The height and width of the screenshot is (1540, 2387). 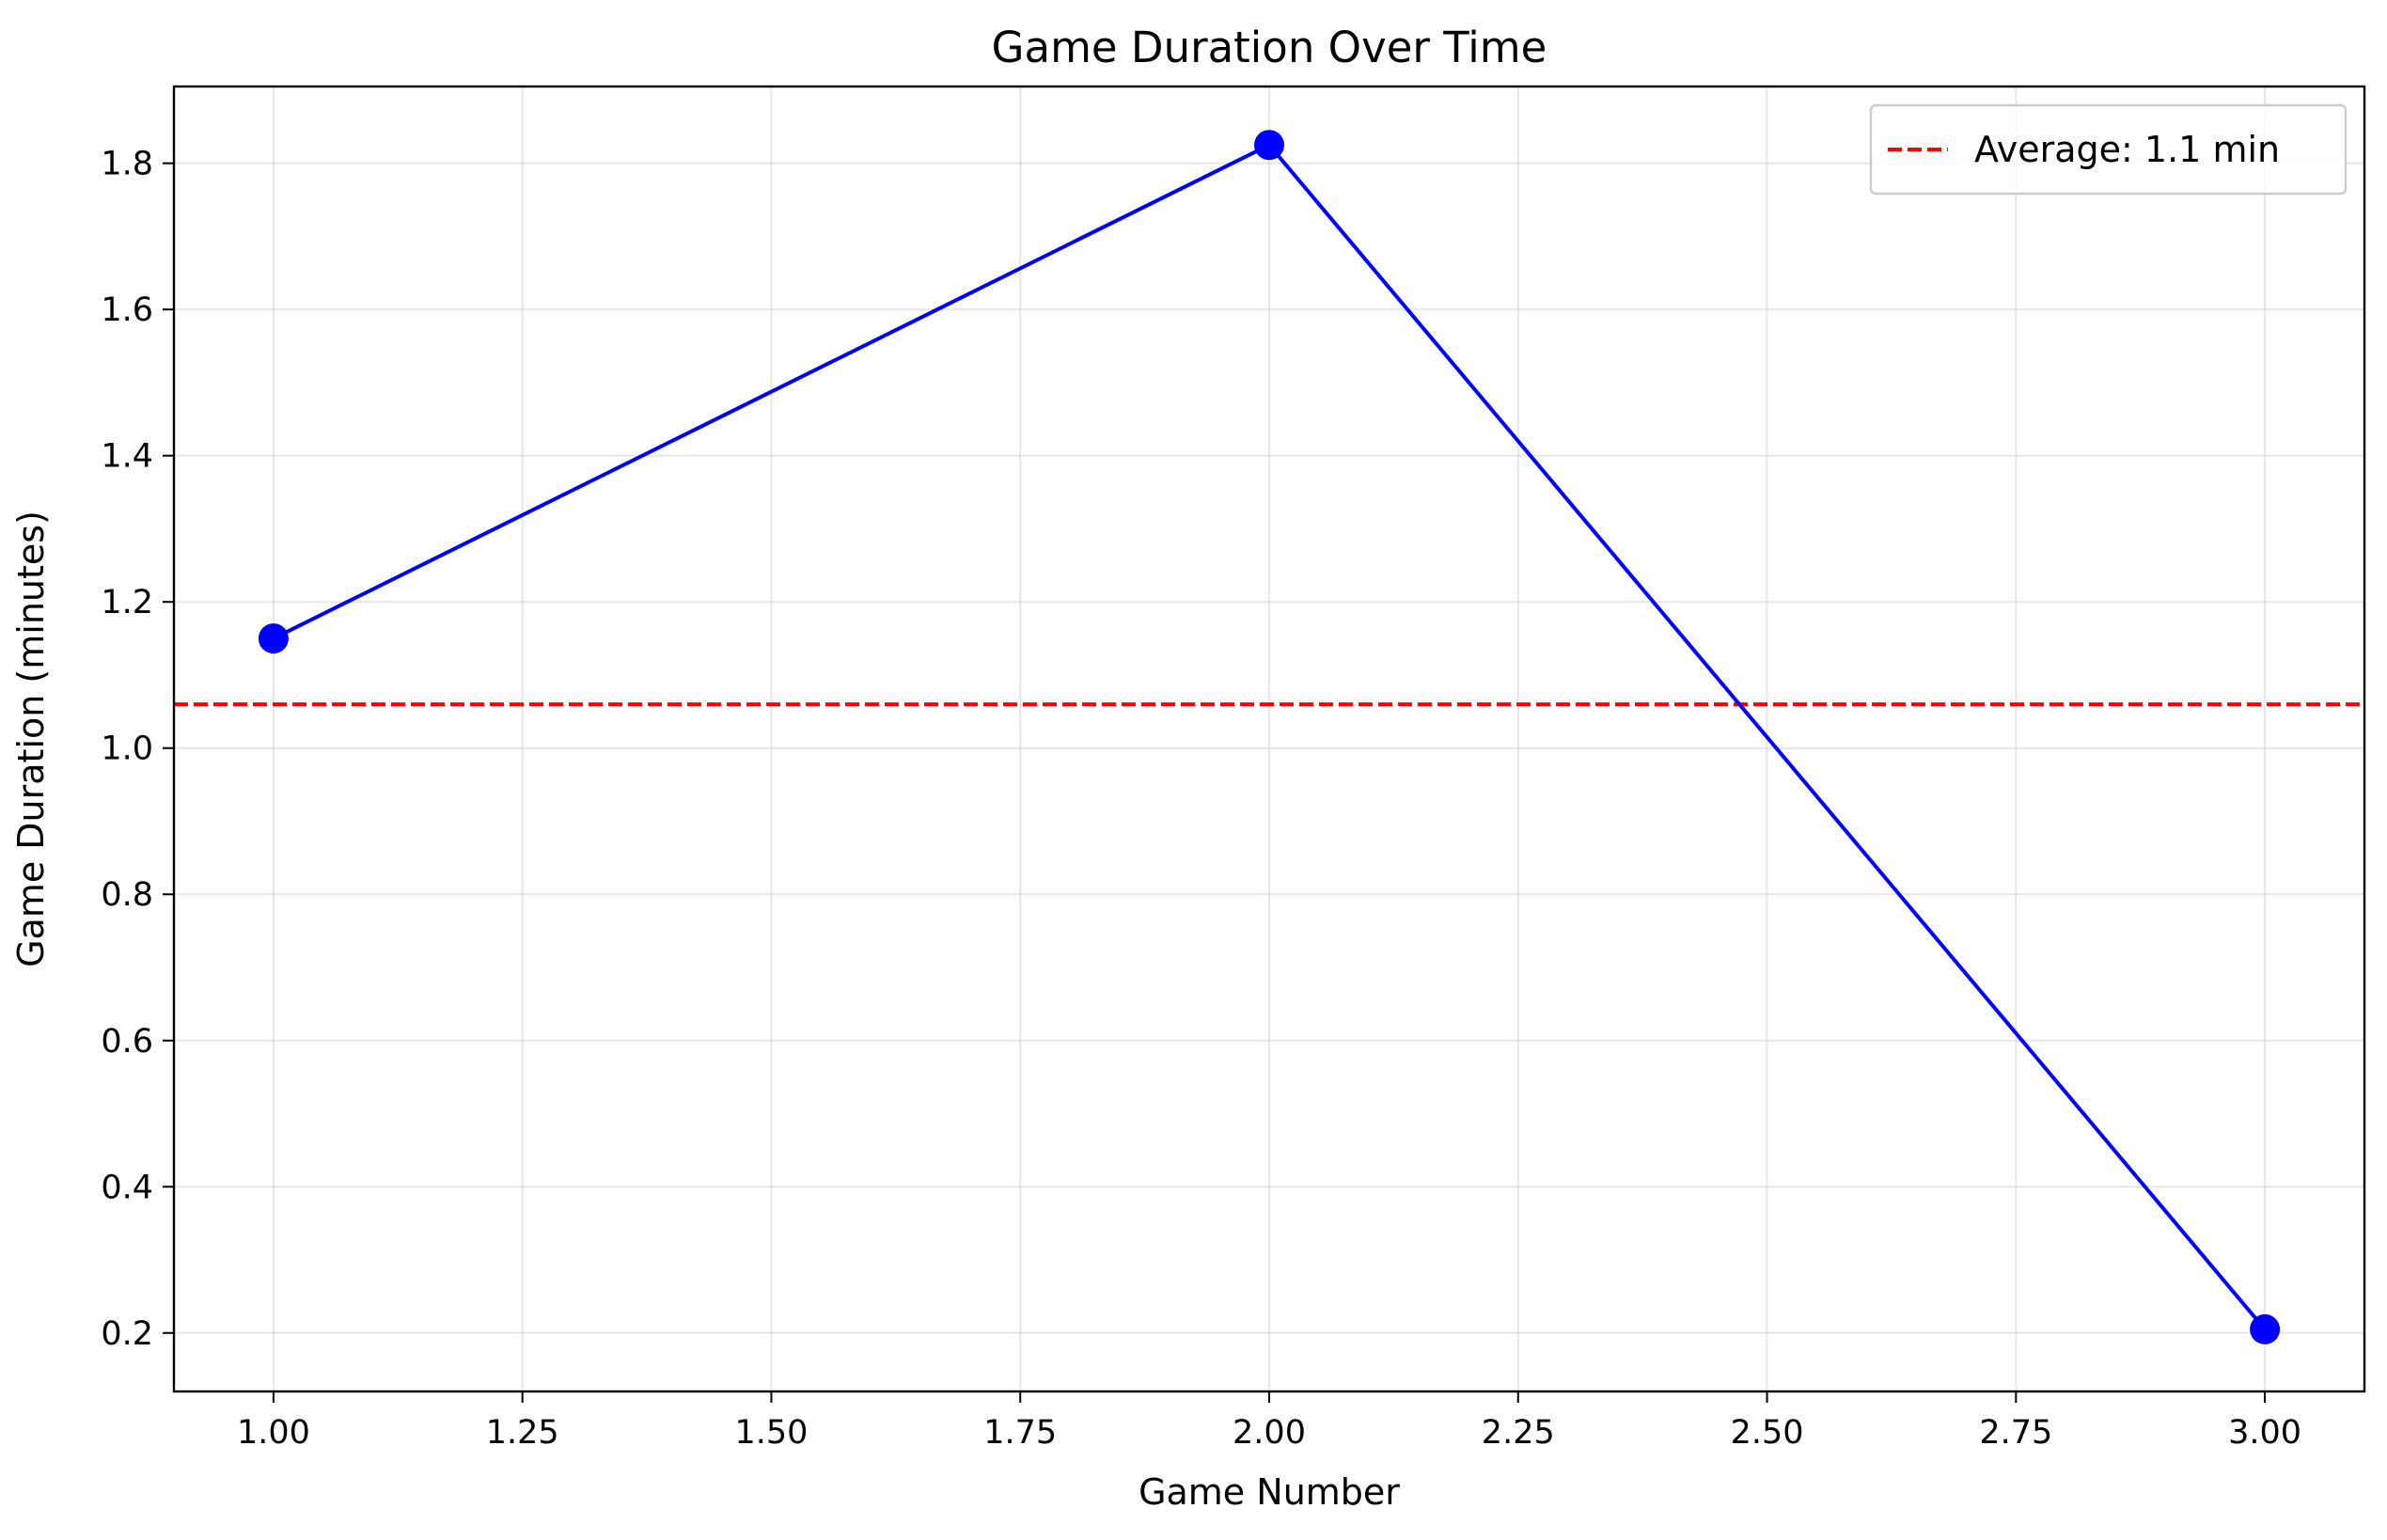 I want to click on x-tick-label: 3.00, so click(x=2264, y=1433).